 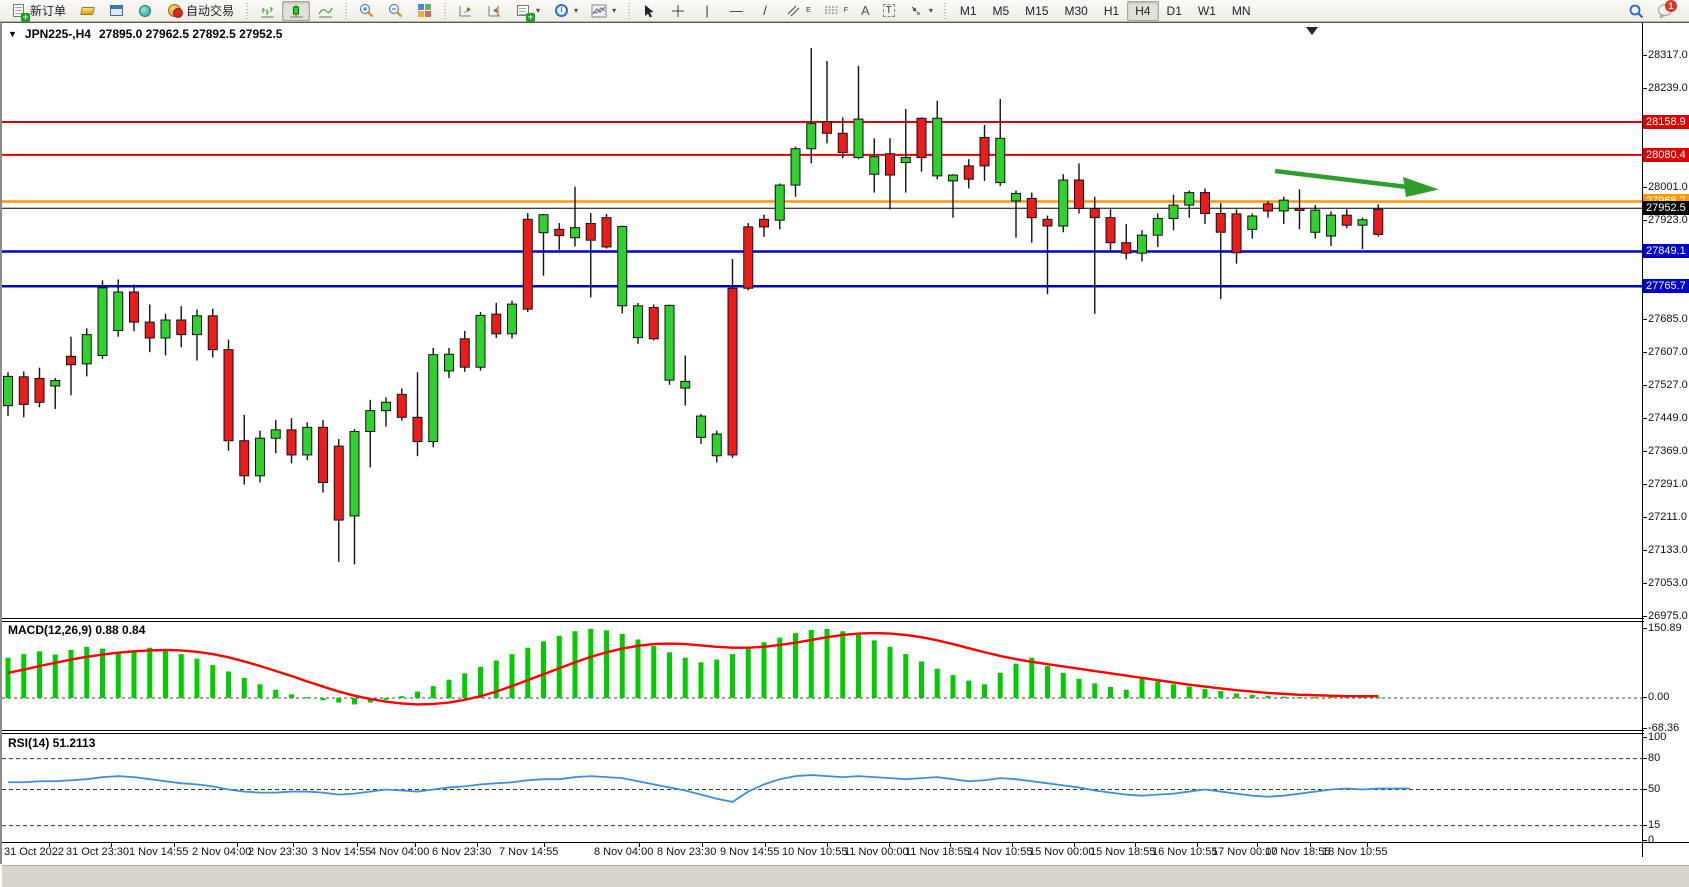 I want to click on new-chart-button: + ▾, so click(x=527, y=11).